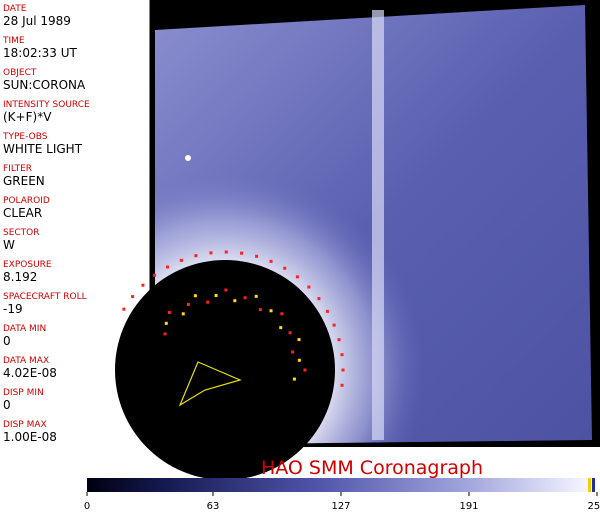 Image resolution: width=600 pixels, height=512 pixels. What do you see at coordinates (40, 53) in the screenshot?
I see `field-value: 18:02:33 UT` at bounding box center [40, 53].